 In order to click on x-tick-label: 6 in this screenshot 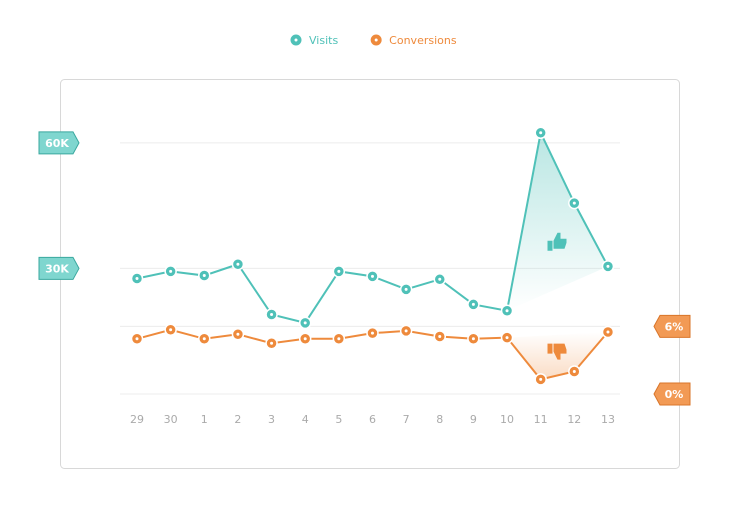, I will do `click(372, 419)`.